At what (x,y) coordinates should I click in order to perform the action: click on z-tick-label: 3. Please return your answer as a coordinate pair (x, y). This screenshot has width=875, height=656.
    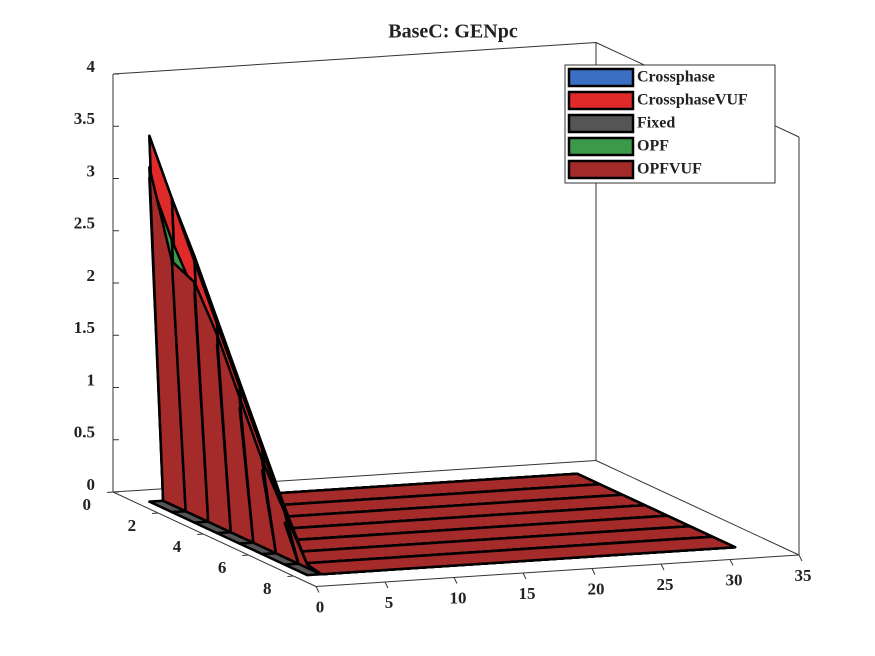
    Looking at the image, I should click on (91, 170).